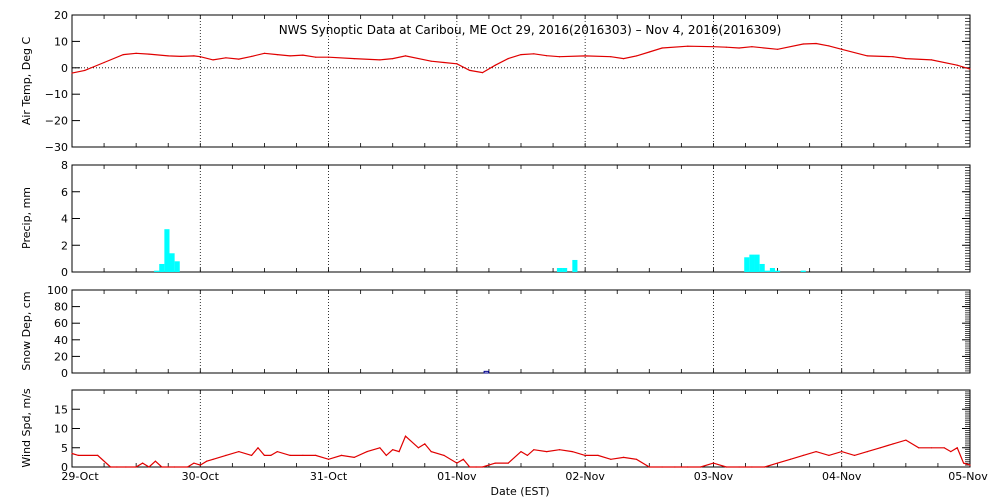  I want to click on y-tick-label: 20, so click(61, 15).